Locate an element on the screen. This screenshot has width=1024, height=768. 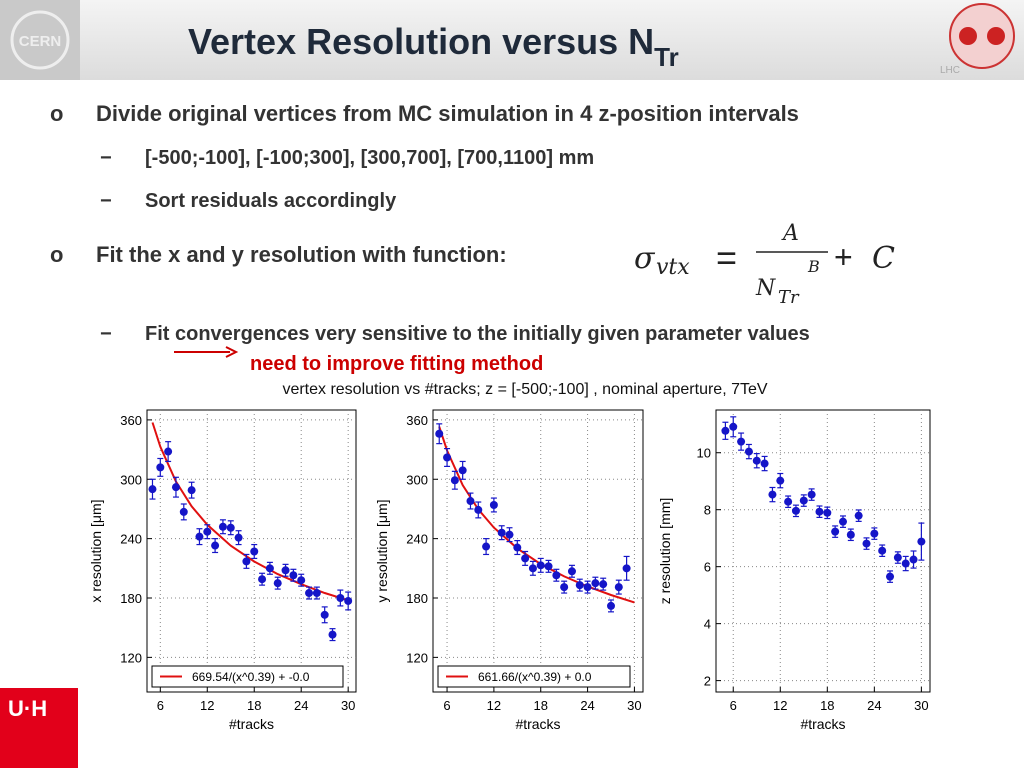
y-axis-label: x resolution [μm] is located at coordinates (96, 551).